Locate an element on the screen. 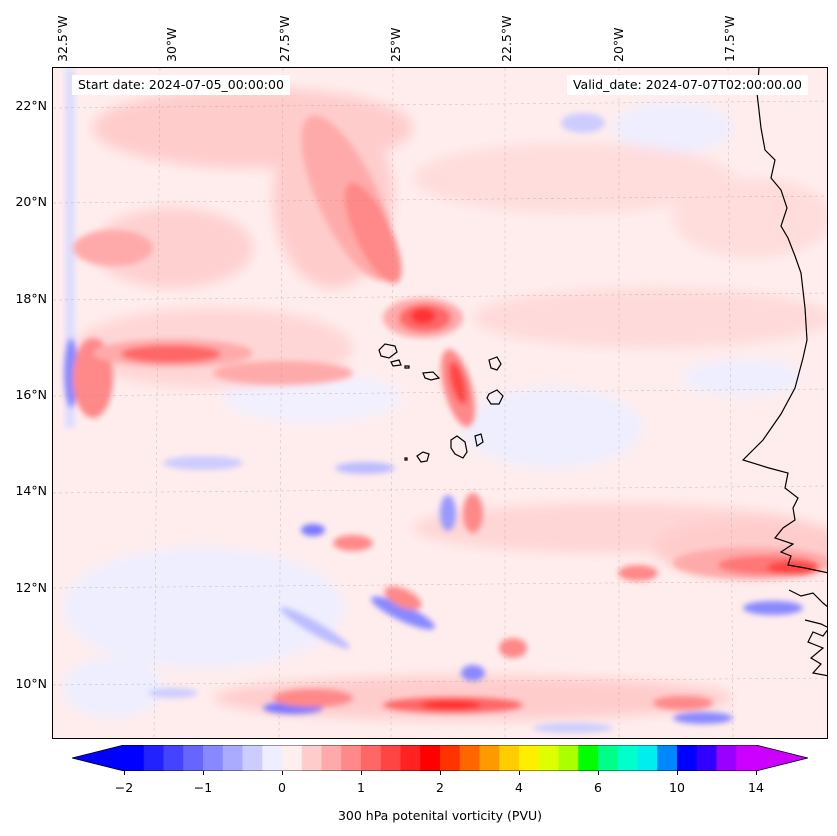  lon-label-17-5w: 17.5°W is located at coordinates (729, 38).